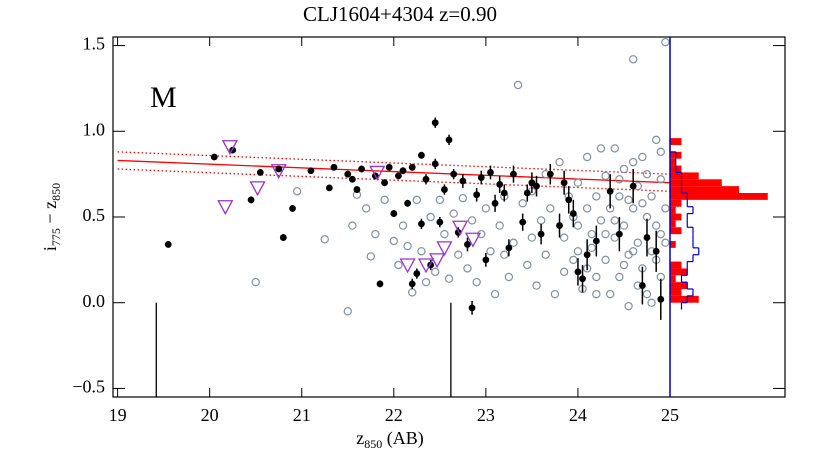  Describe the element at coordinates (94, 215) in the screenshot. I see `y-tick-label: 0.5` at that location.